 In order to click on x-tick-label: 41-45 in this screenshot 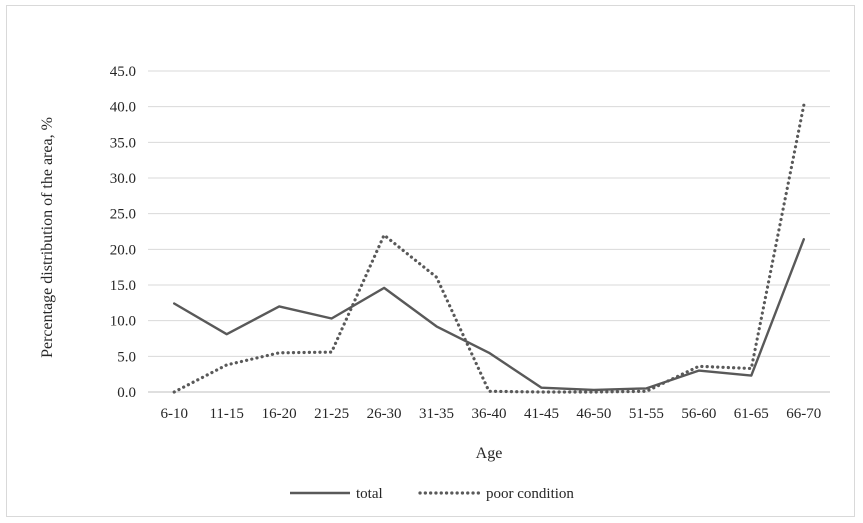, I will do `click(541, 414)`.